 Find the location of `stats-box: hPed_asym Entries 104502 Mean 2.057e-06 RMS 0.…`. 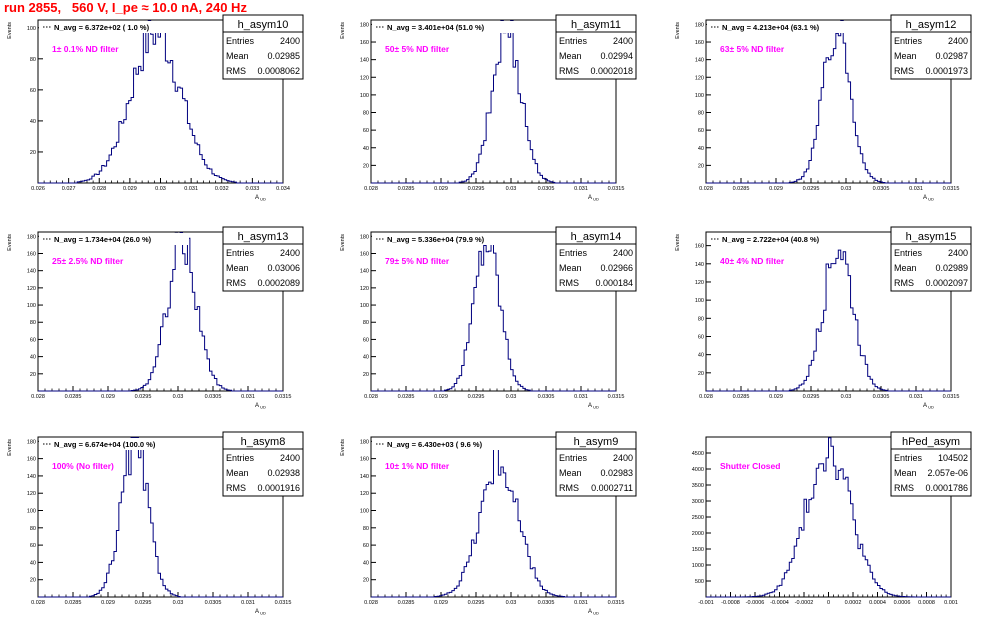

stats-box: hPed_asym Entries 104502 Mean 2.057e-06 RMS 0.… is located at coordinates (931, 464).